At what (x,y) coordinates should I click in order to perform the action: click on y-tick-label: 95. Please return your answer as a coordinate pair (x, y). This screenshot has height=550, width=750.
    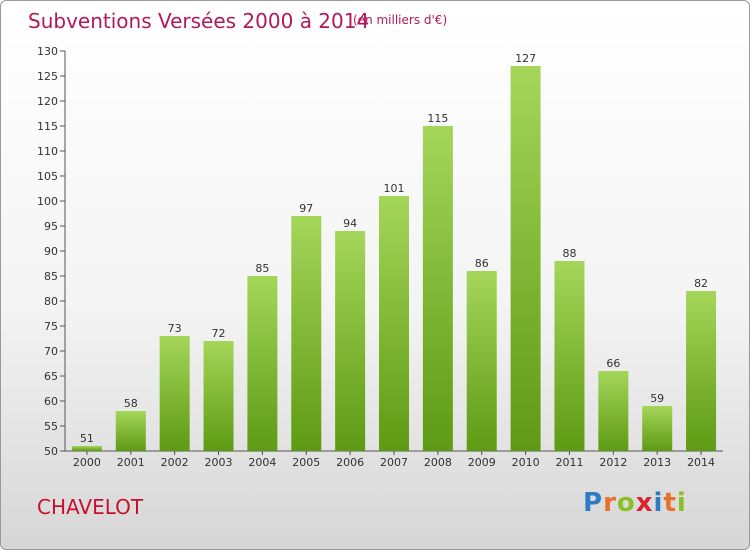
    Looking at the image, I should click on (51, 226).